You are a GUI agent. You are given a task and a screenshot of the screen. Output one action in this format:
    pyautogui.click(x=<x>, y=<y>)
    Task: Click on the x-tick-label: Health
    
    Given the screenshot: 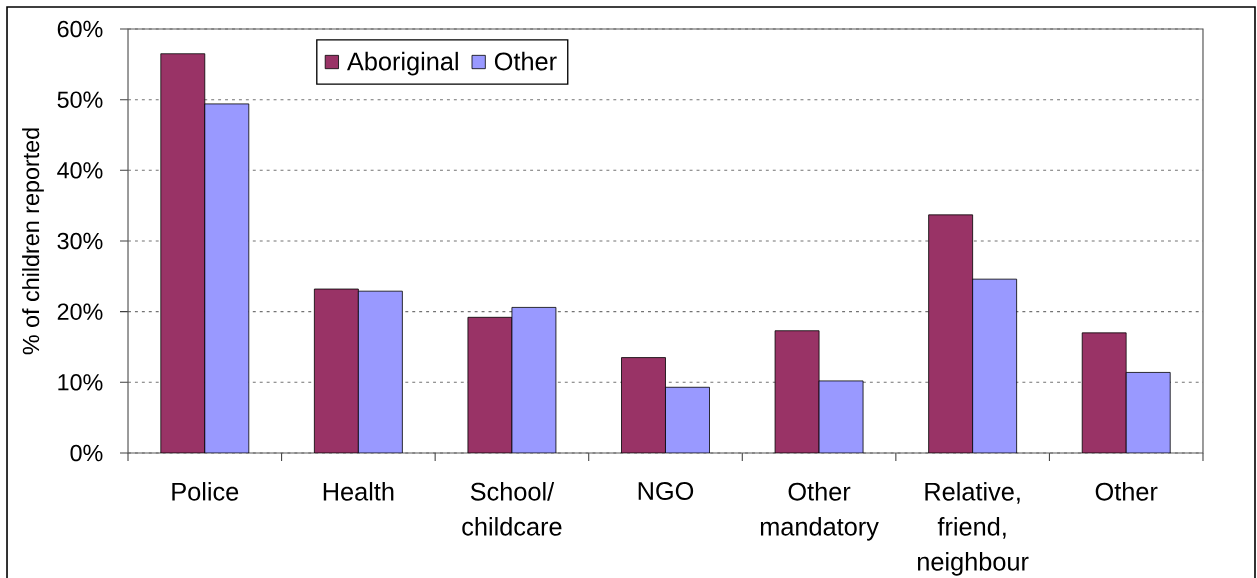 What is the action you would take?
    pyautogui.click(x=358, y=491)
    